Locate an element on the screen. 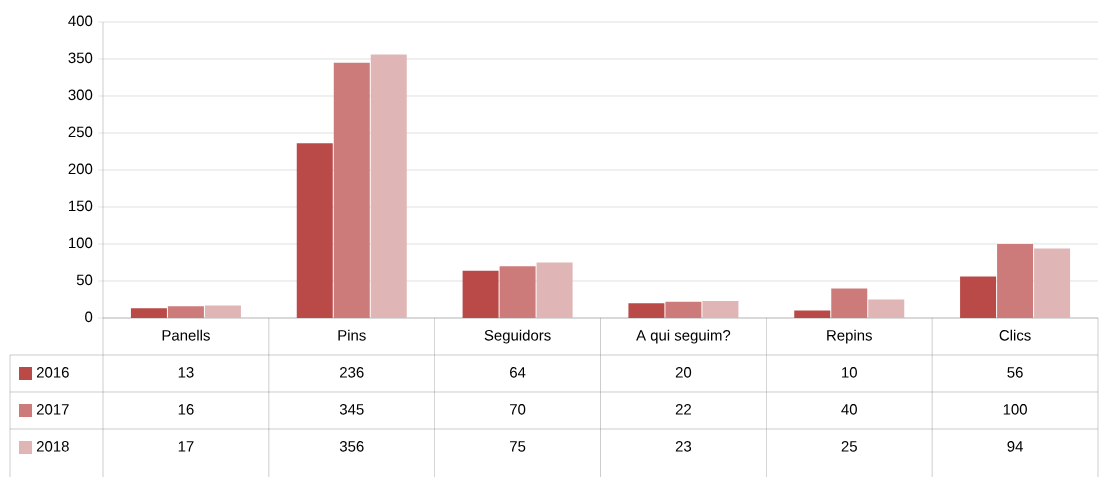 The height and width of the screenshot is (477, 1099). legend-label: 2017 is located at coordinates (52, 409).